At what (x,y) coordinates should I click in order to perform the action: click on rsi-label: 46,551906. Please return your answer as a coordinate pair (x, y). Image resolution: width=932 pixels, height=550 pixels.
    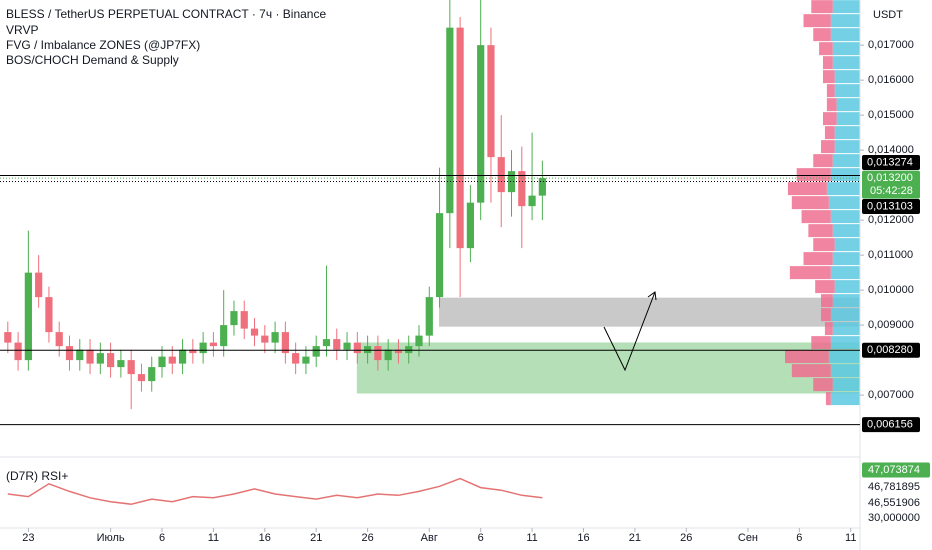
    Looking at the image, I should click on (894, 503).